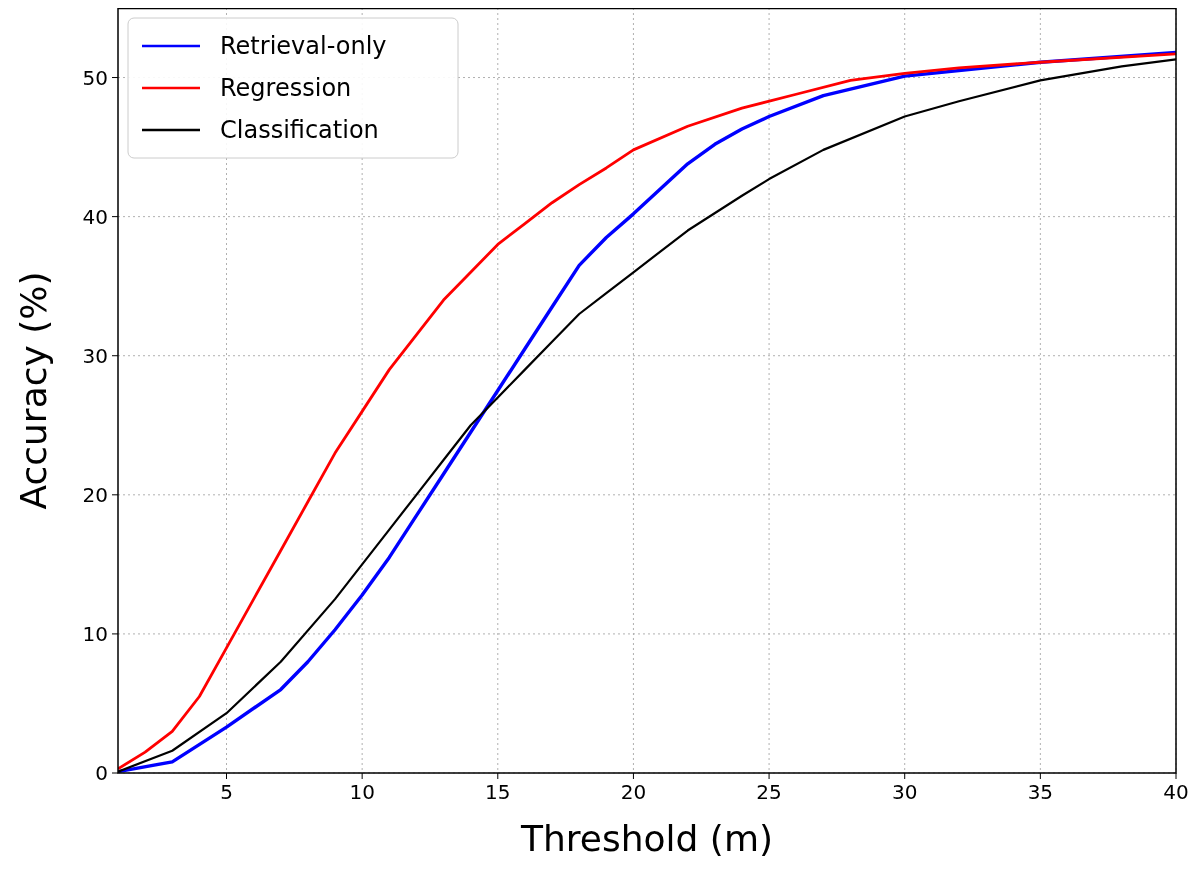 This screenshot has height=871, width=1196. I want to click on x-tick-label: 35, so click(1040, 792).